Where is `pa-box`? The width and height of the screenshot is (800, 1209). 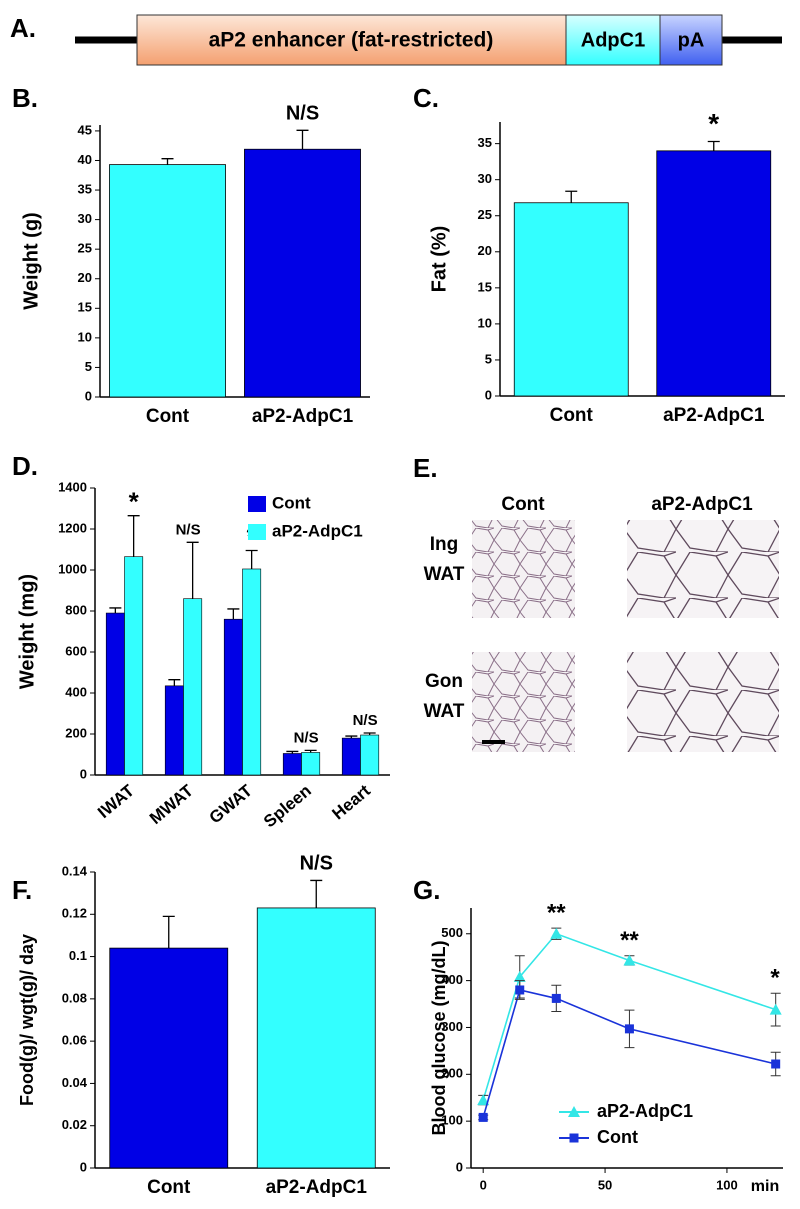
pa-box is located at coordinates (691, 40).